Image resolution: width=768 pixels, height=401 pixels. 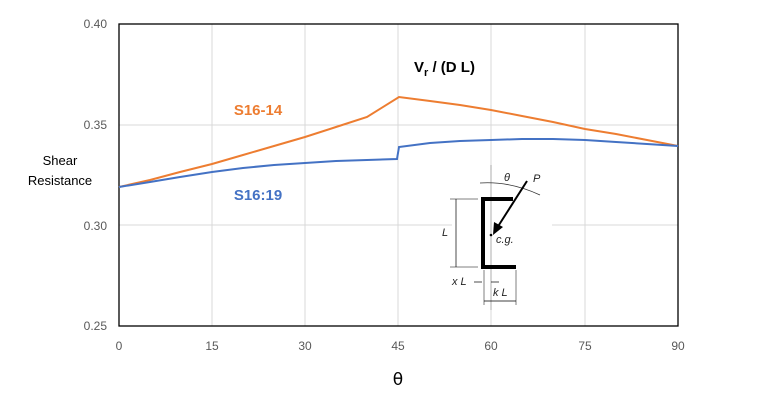 I want to click on x-tick-0: 0, so click(x=119, y=346).